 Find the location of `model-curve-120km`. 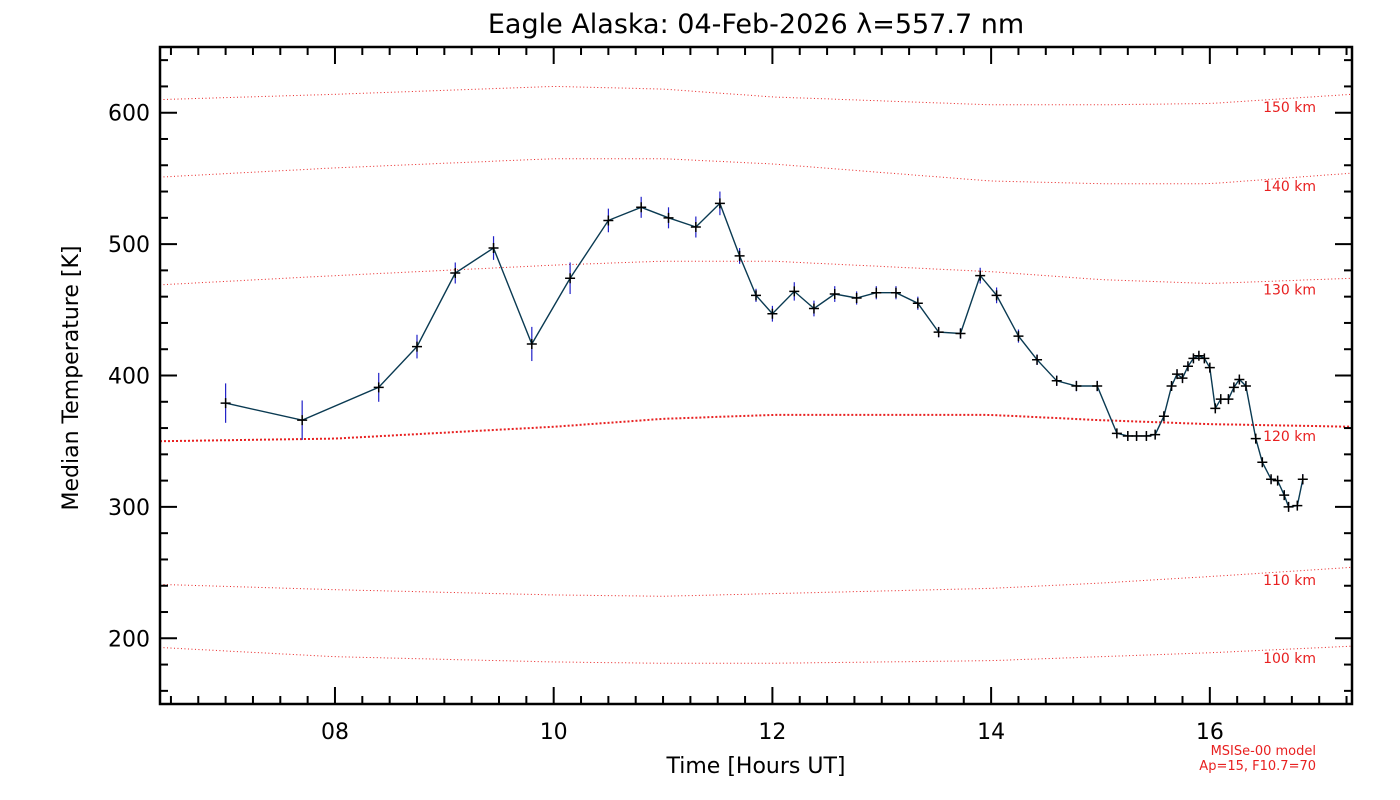

model-curve-120km is located at coordinates (756, 428).